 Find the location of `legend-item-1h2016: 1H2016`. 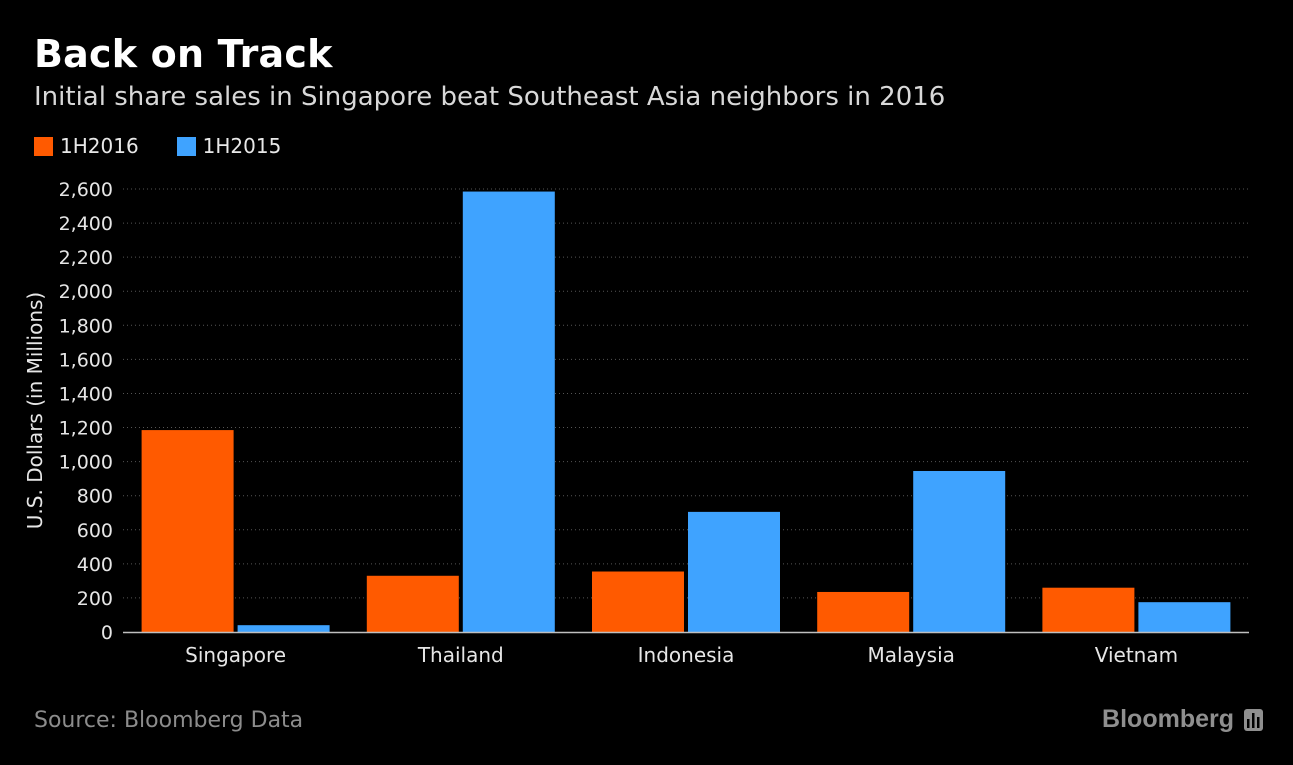

legend-item-1h2016: 1H2016 is located at coordinates (86, 146).